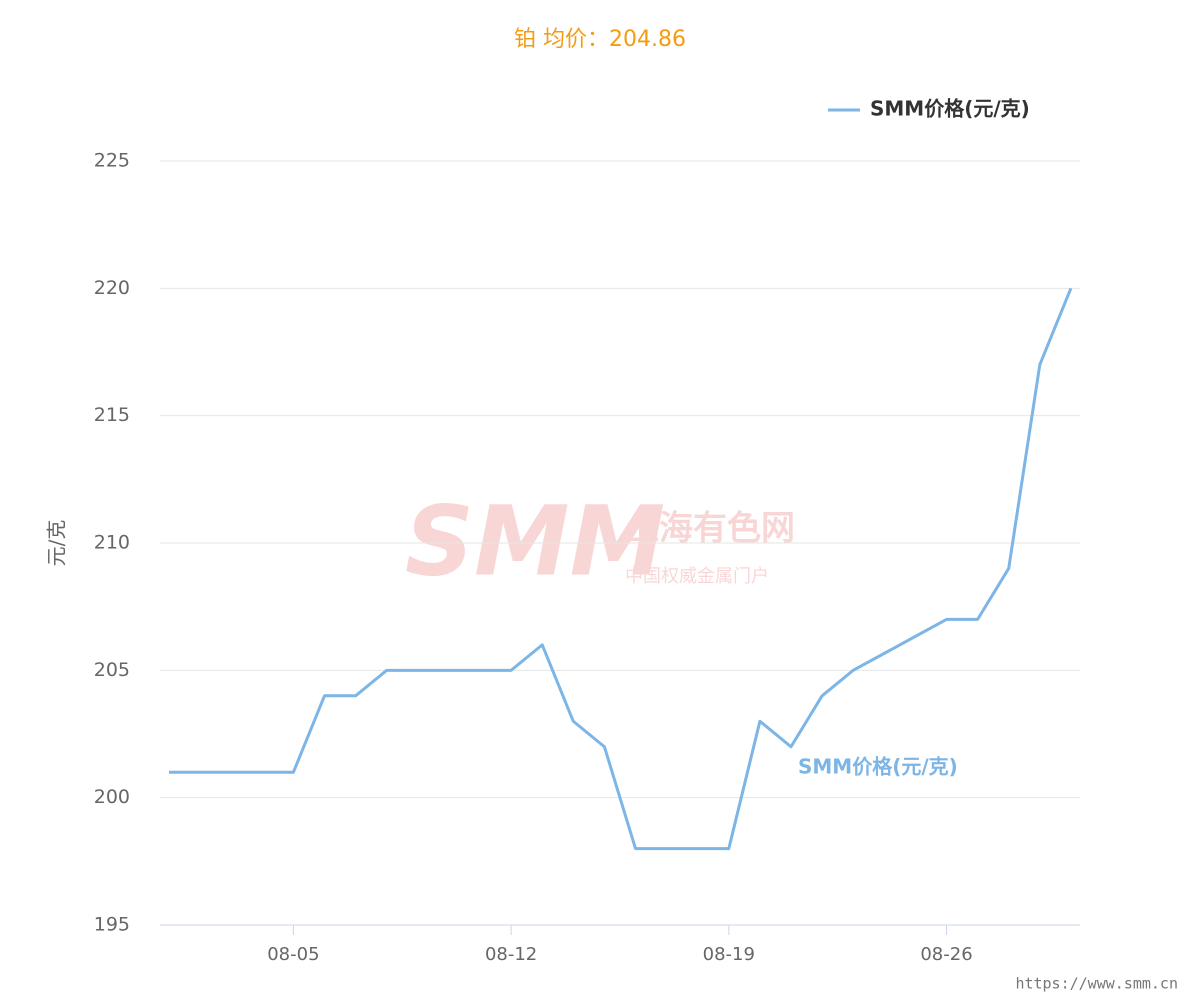 The width and height of the screenshot is (1200, 1000). What do you see at coordinates (697, 576) in the screenshot?
I see `watermark-slogan: 中国权威金属门户` at bounding box center [697, 576].